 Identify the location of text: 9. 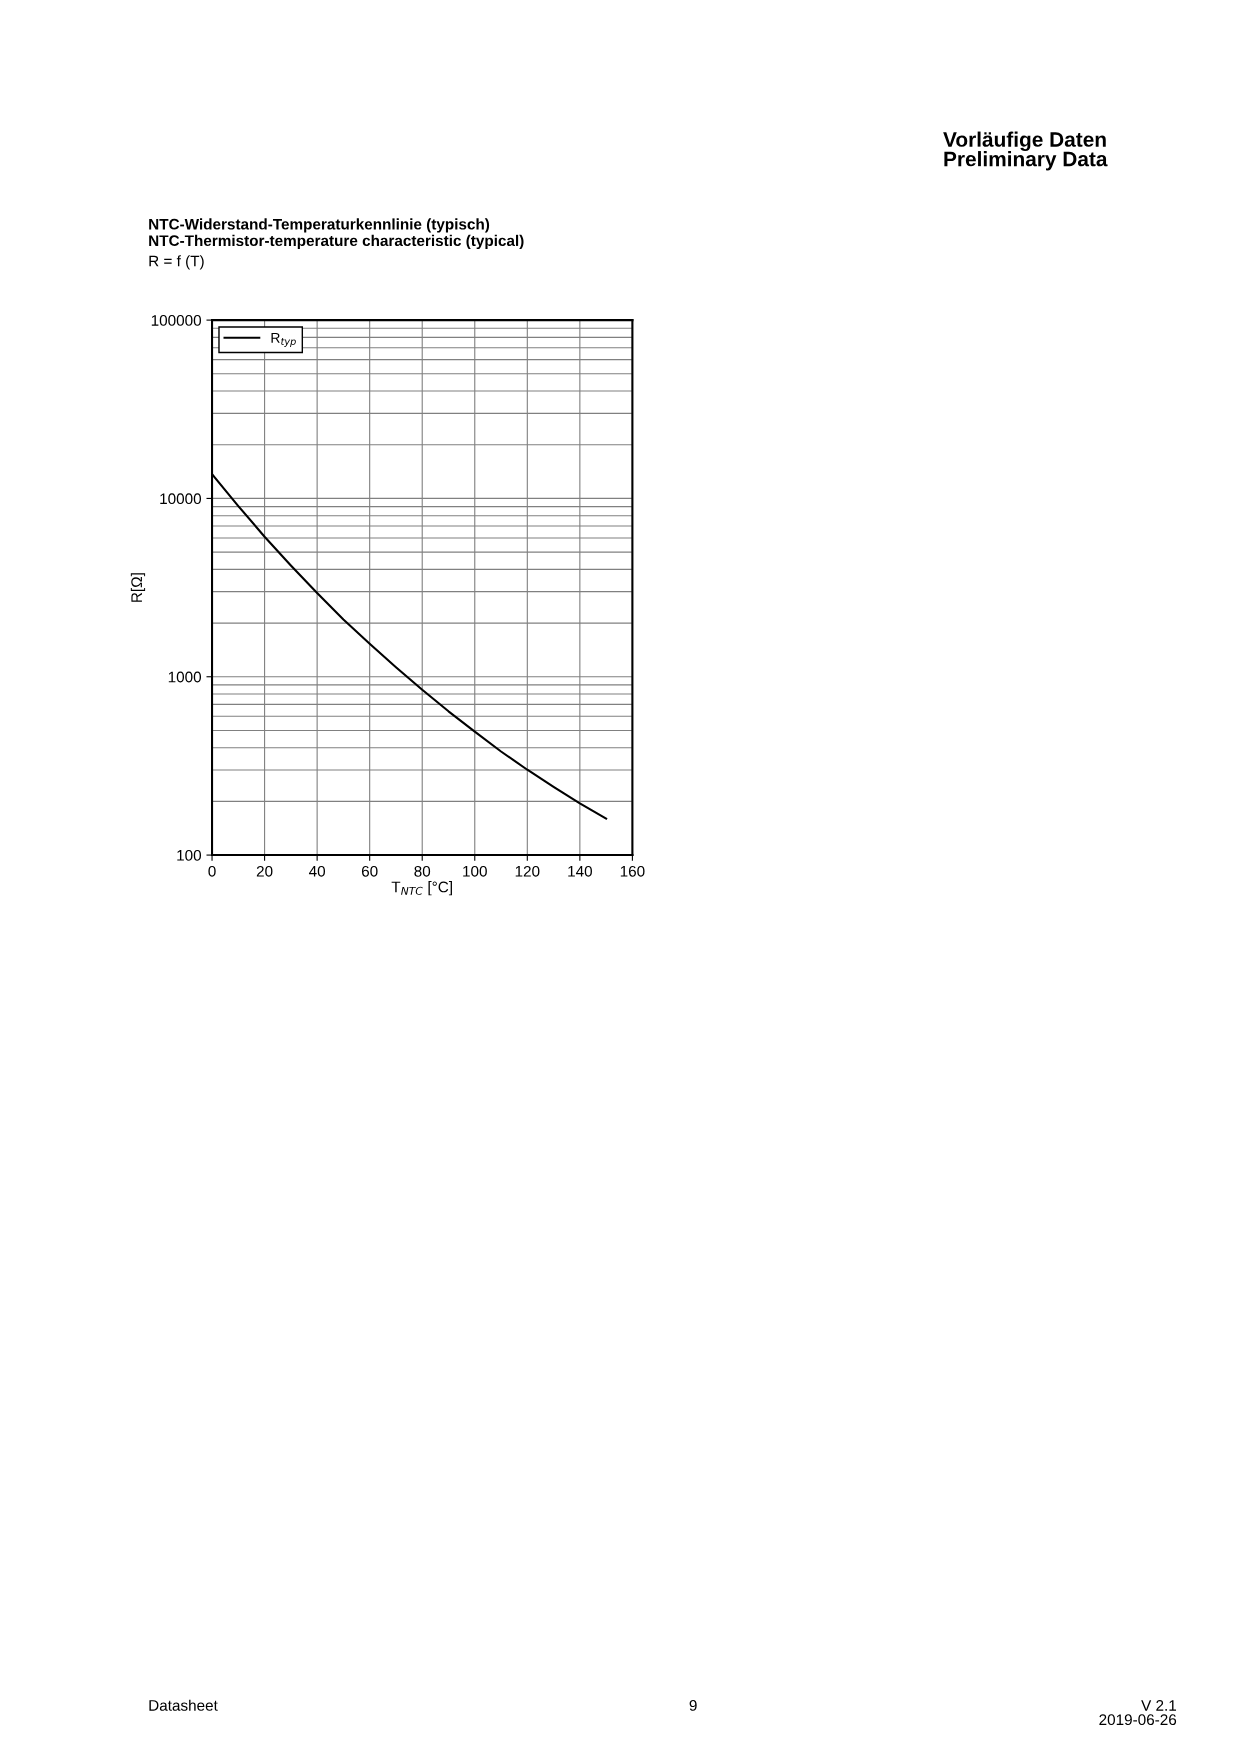
(693, 1705).